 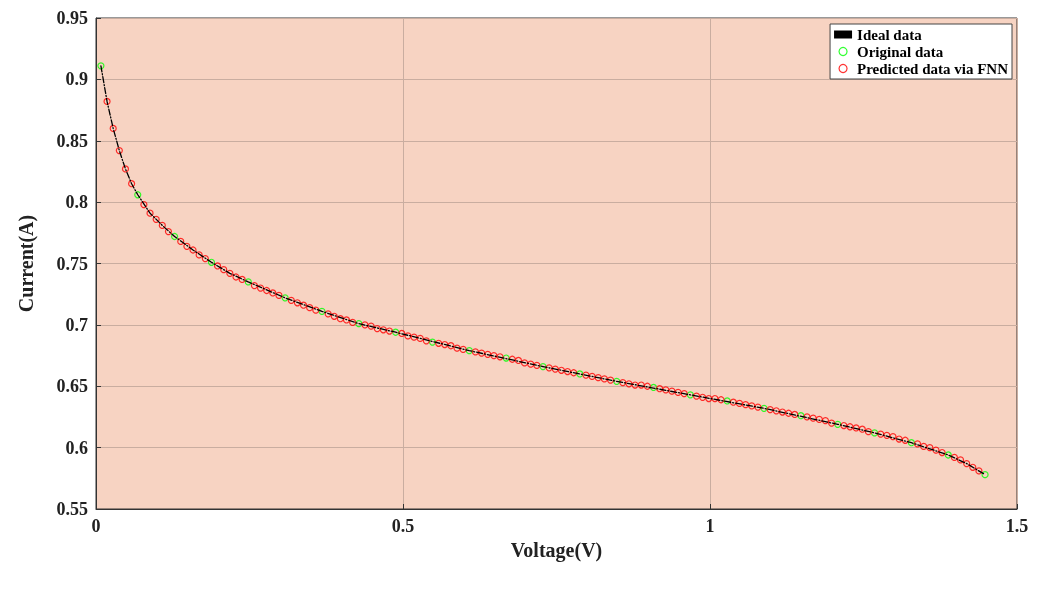 What do you see at coordinates (900, 51) in the screenshot?
I see `legend-label: Original data` at bounding box center [900, 51].